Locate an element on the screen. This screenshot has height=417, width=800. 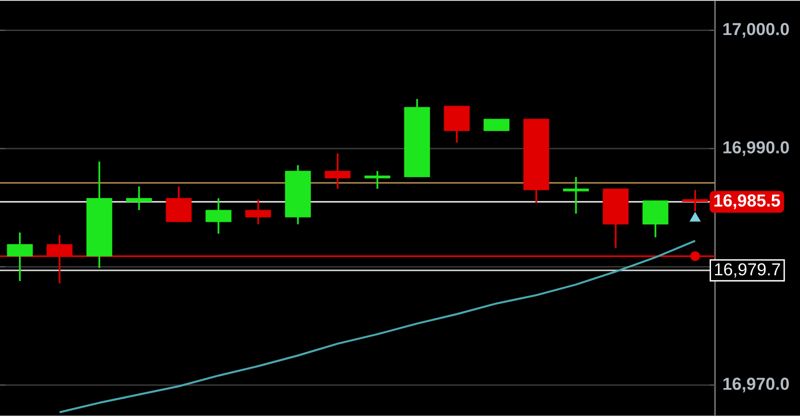
y-tick-label: 17,000.0 is located at coordinates (756, 30).